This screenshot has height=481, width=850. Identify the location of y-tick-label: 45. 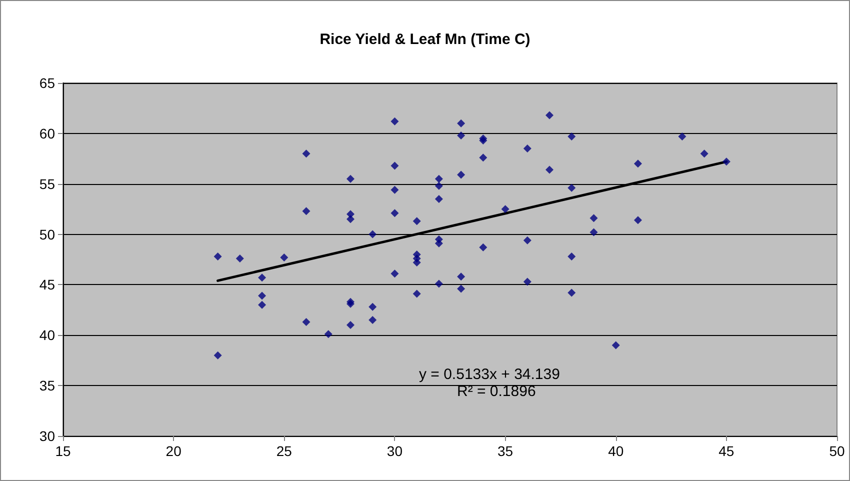
(47, 284).